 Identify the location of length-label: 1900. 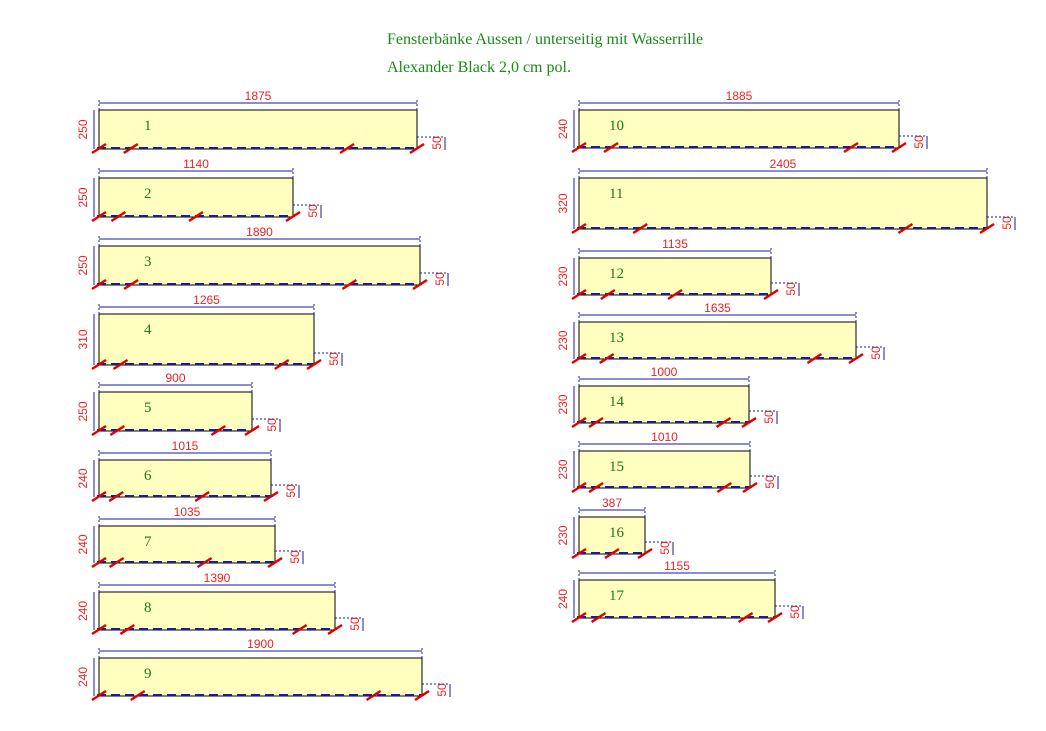
(260, 644).